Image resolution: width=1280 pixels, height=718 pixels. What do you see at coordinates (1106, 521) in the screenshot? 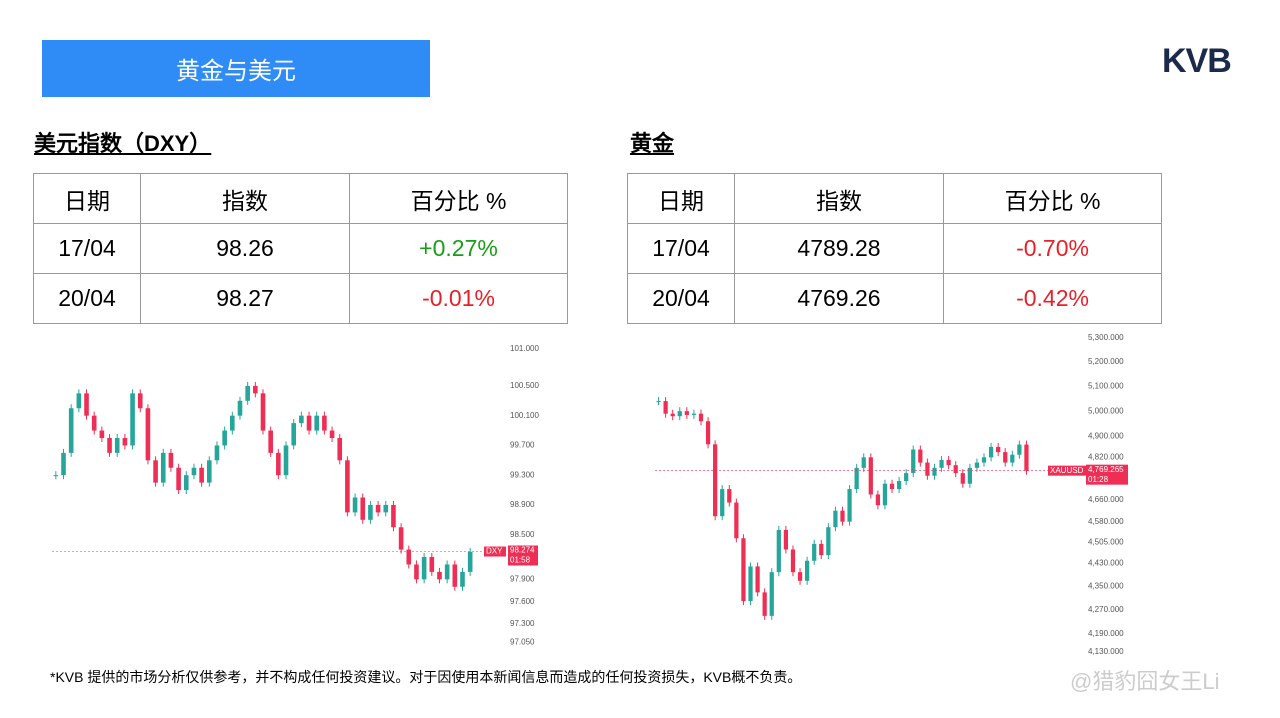
I see `y-tick-label: 4,580.000` at bounding box center [1106, 521].